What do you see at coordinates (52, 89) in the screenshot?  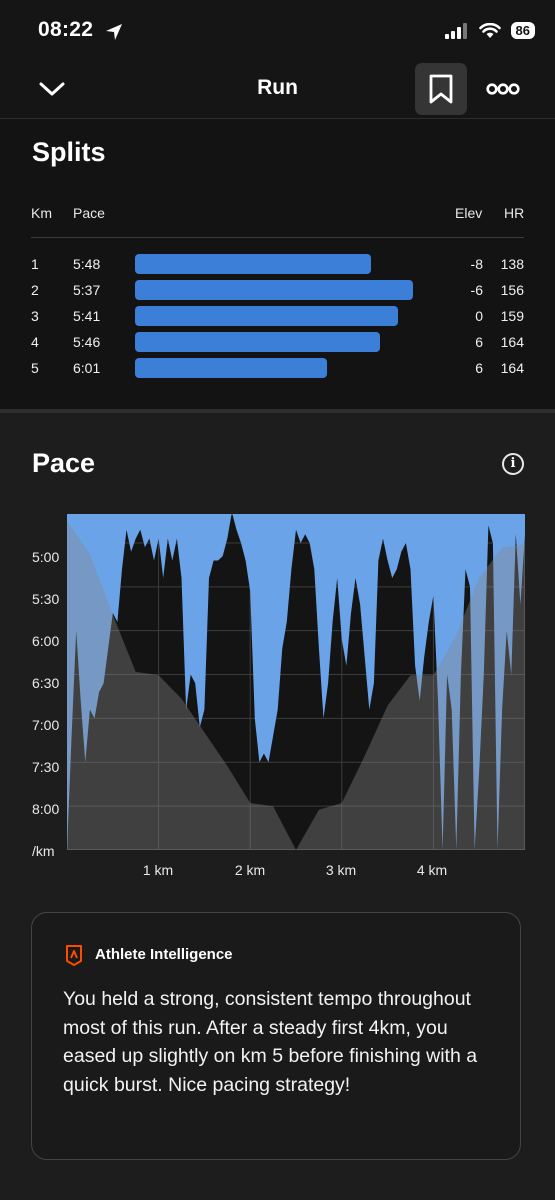 I see `chevron-down-icon` at bounding box center [52, 89].